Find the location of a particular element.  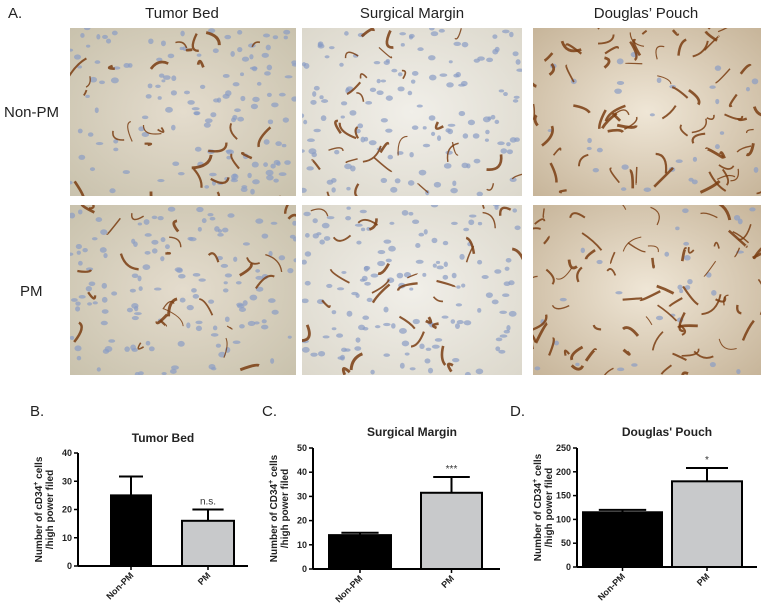

y-tick-label: 250 is located at coordinates (563, 448).